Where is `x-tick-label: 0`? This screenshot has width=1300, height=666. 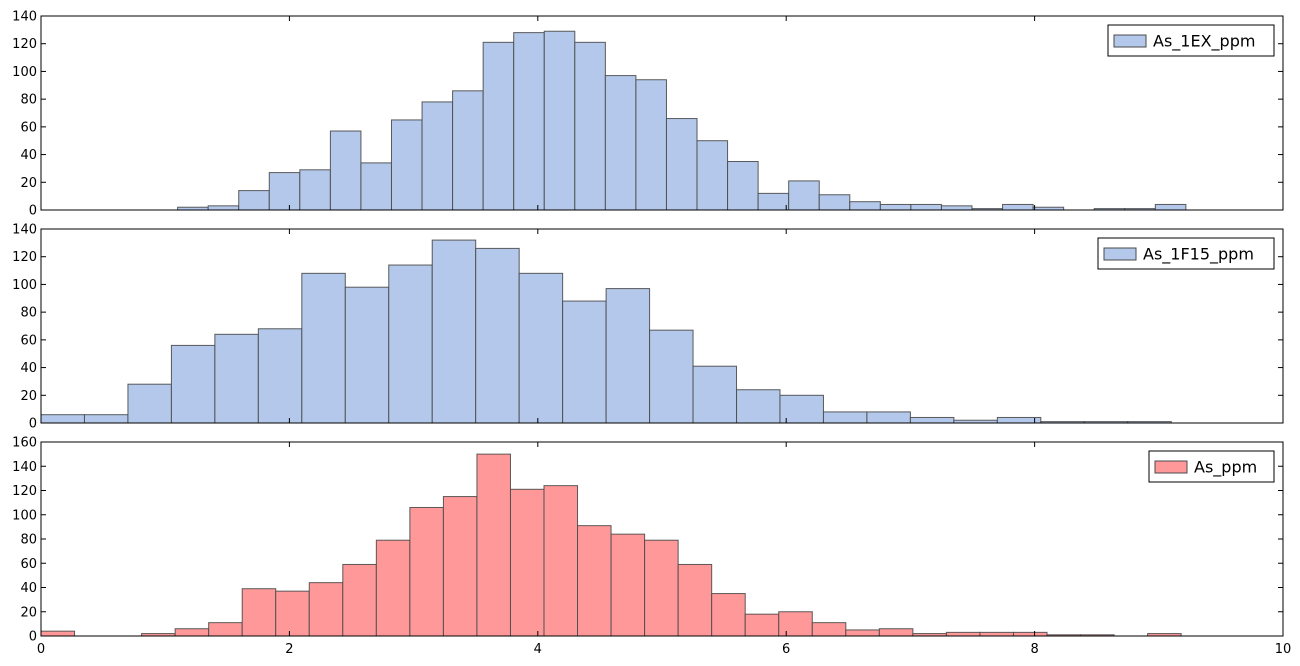 x-tick-label: 0 is located at coordinates (41, 649).